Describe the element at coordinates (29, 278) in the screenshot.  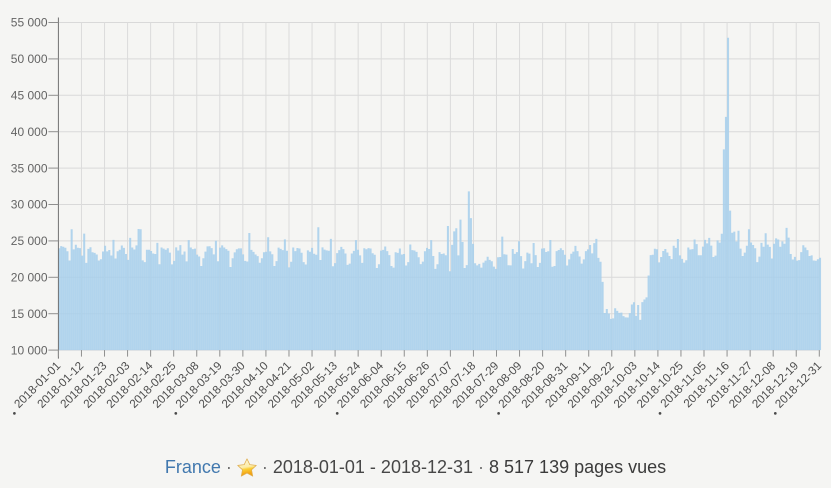
I see `svg-text: 20 000` at that location.